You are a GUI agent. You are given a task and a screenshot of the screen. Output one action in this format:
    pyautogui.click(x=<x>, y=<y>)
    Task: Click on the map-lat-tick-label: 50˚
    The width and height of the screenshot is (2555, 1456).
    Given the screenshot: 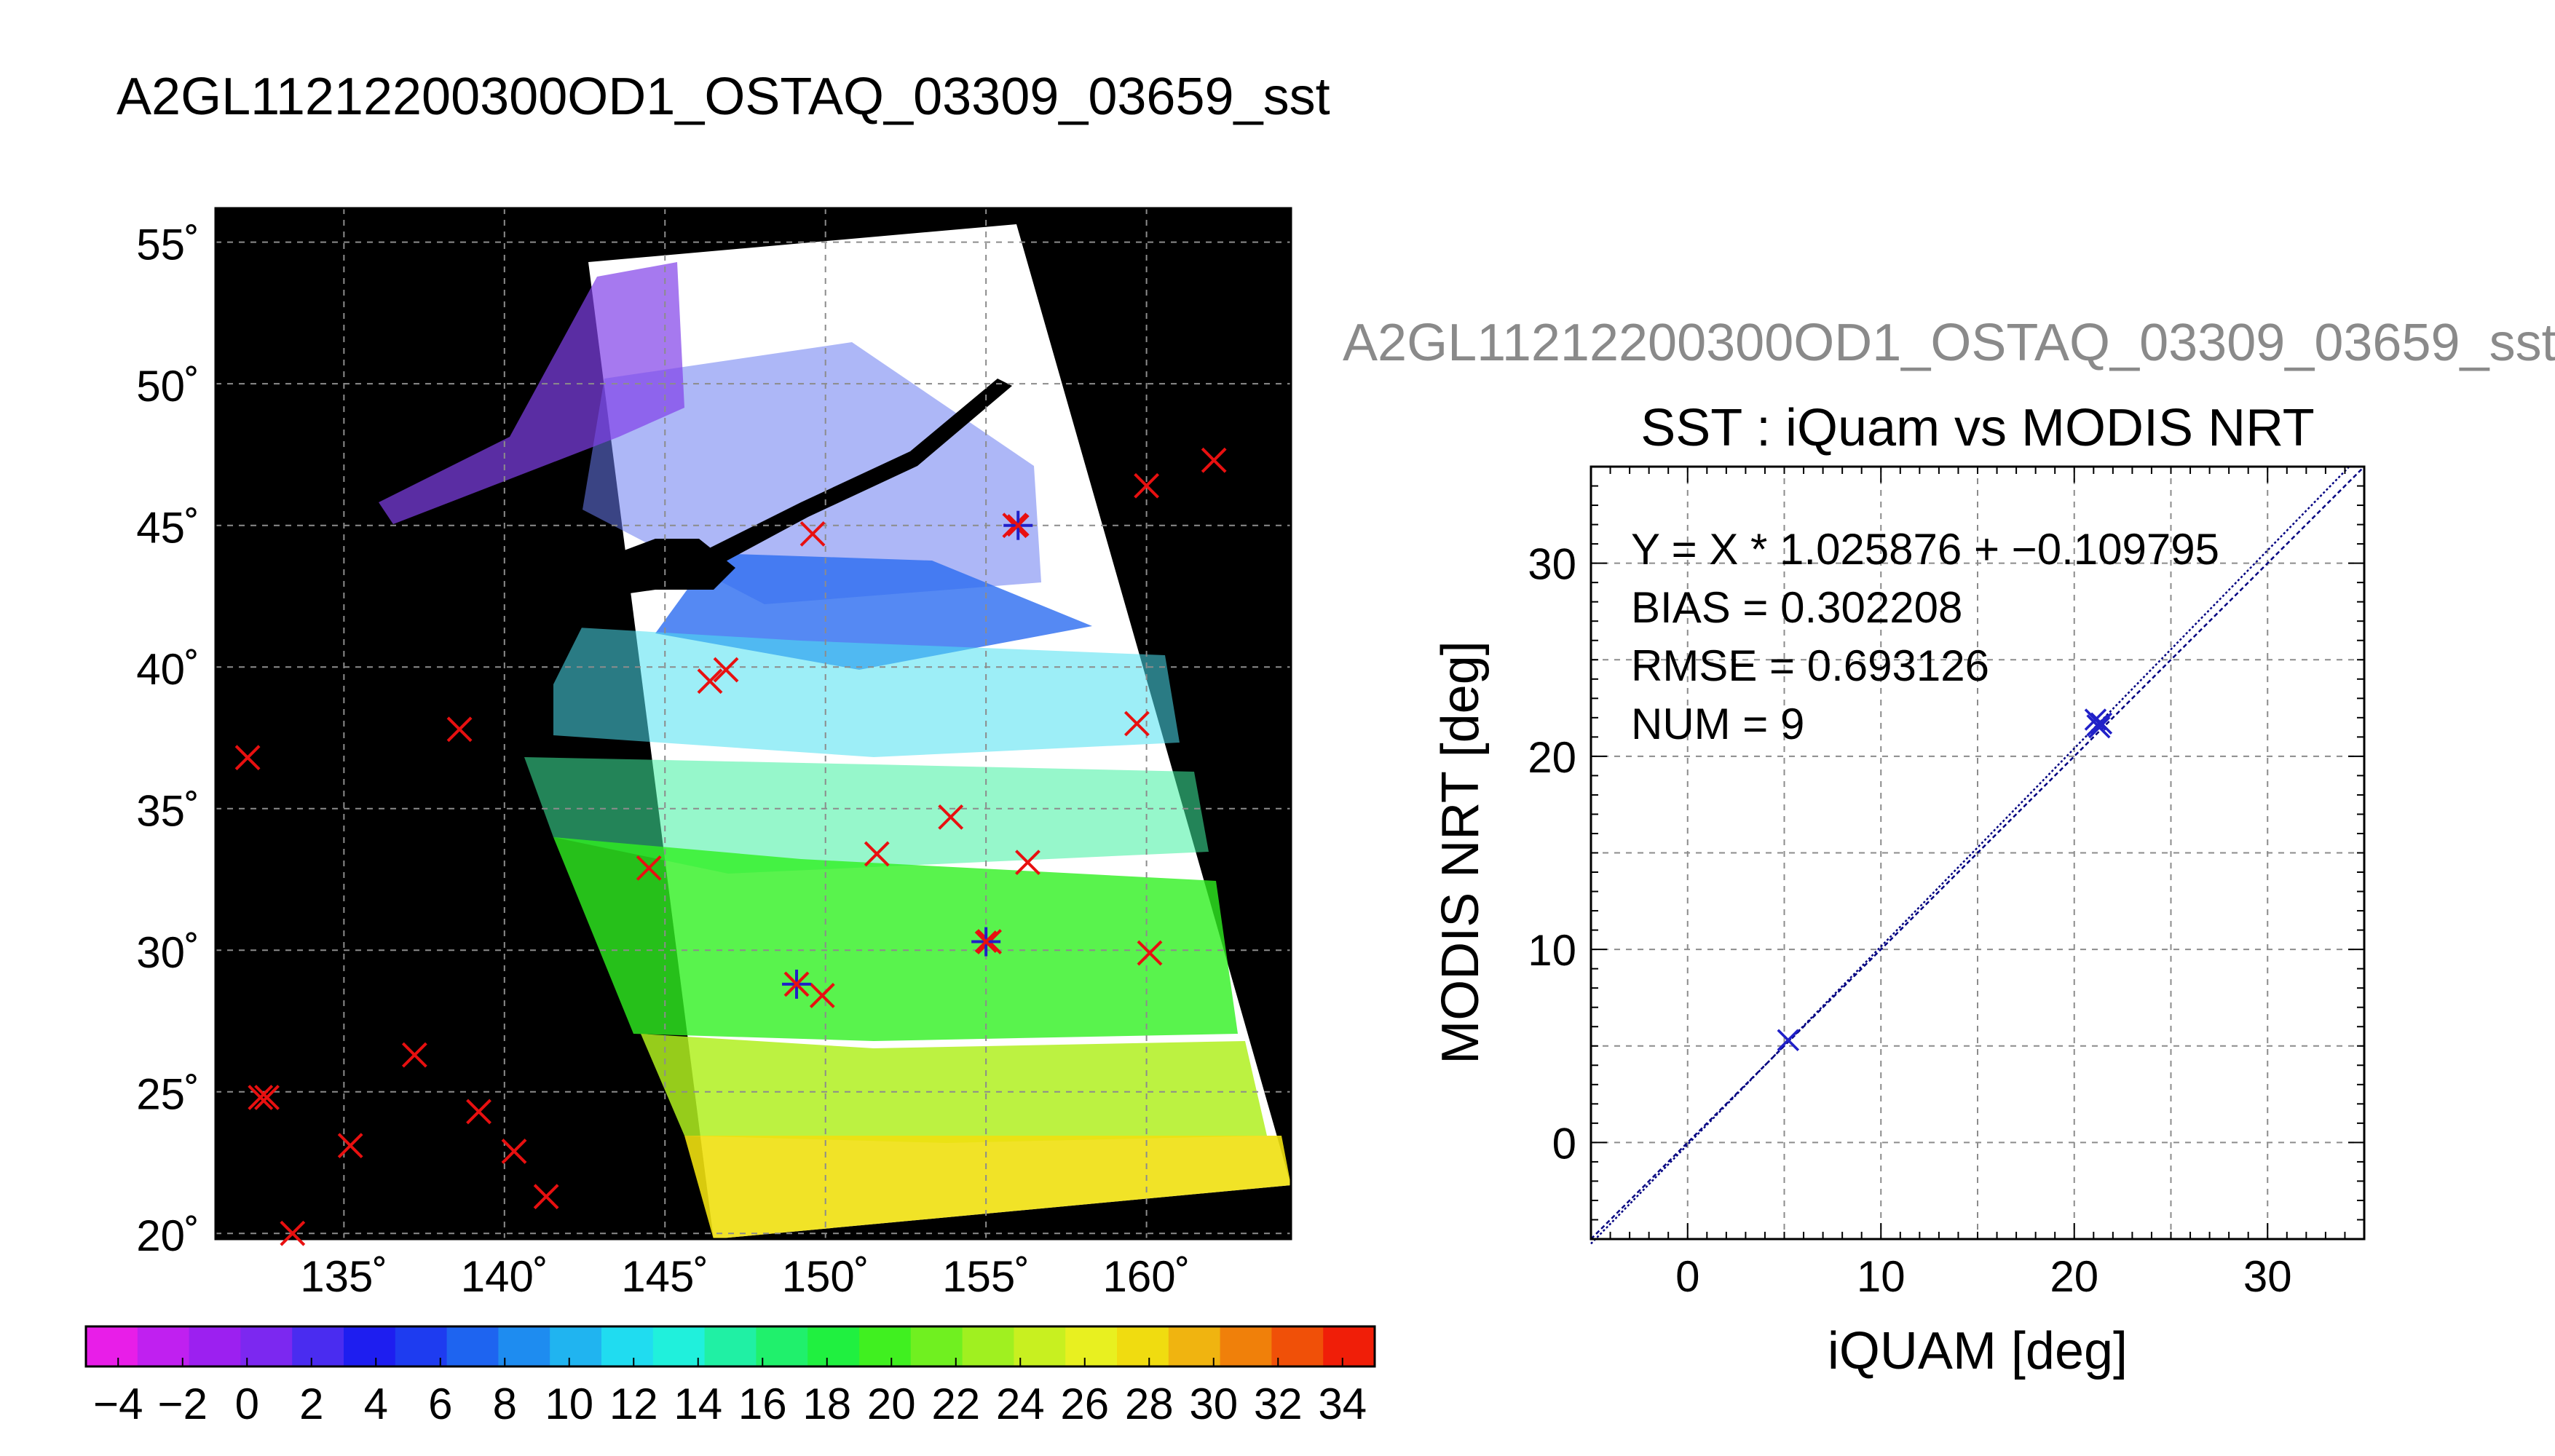 What is the action you would take?
    pyautogui.click(x=168, y=386)
    